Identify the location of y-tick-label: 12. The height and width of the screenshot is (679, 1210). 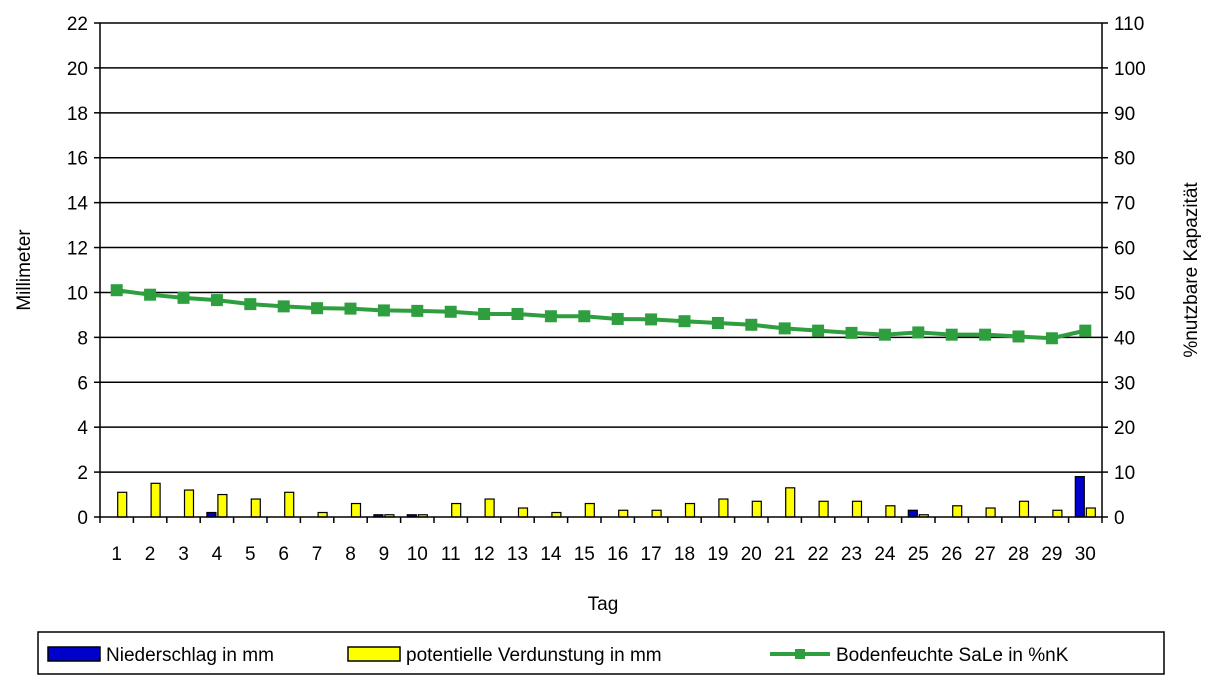
(77, 249).